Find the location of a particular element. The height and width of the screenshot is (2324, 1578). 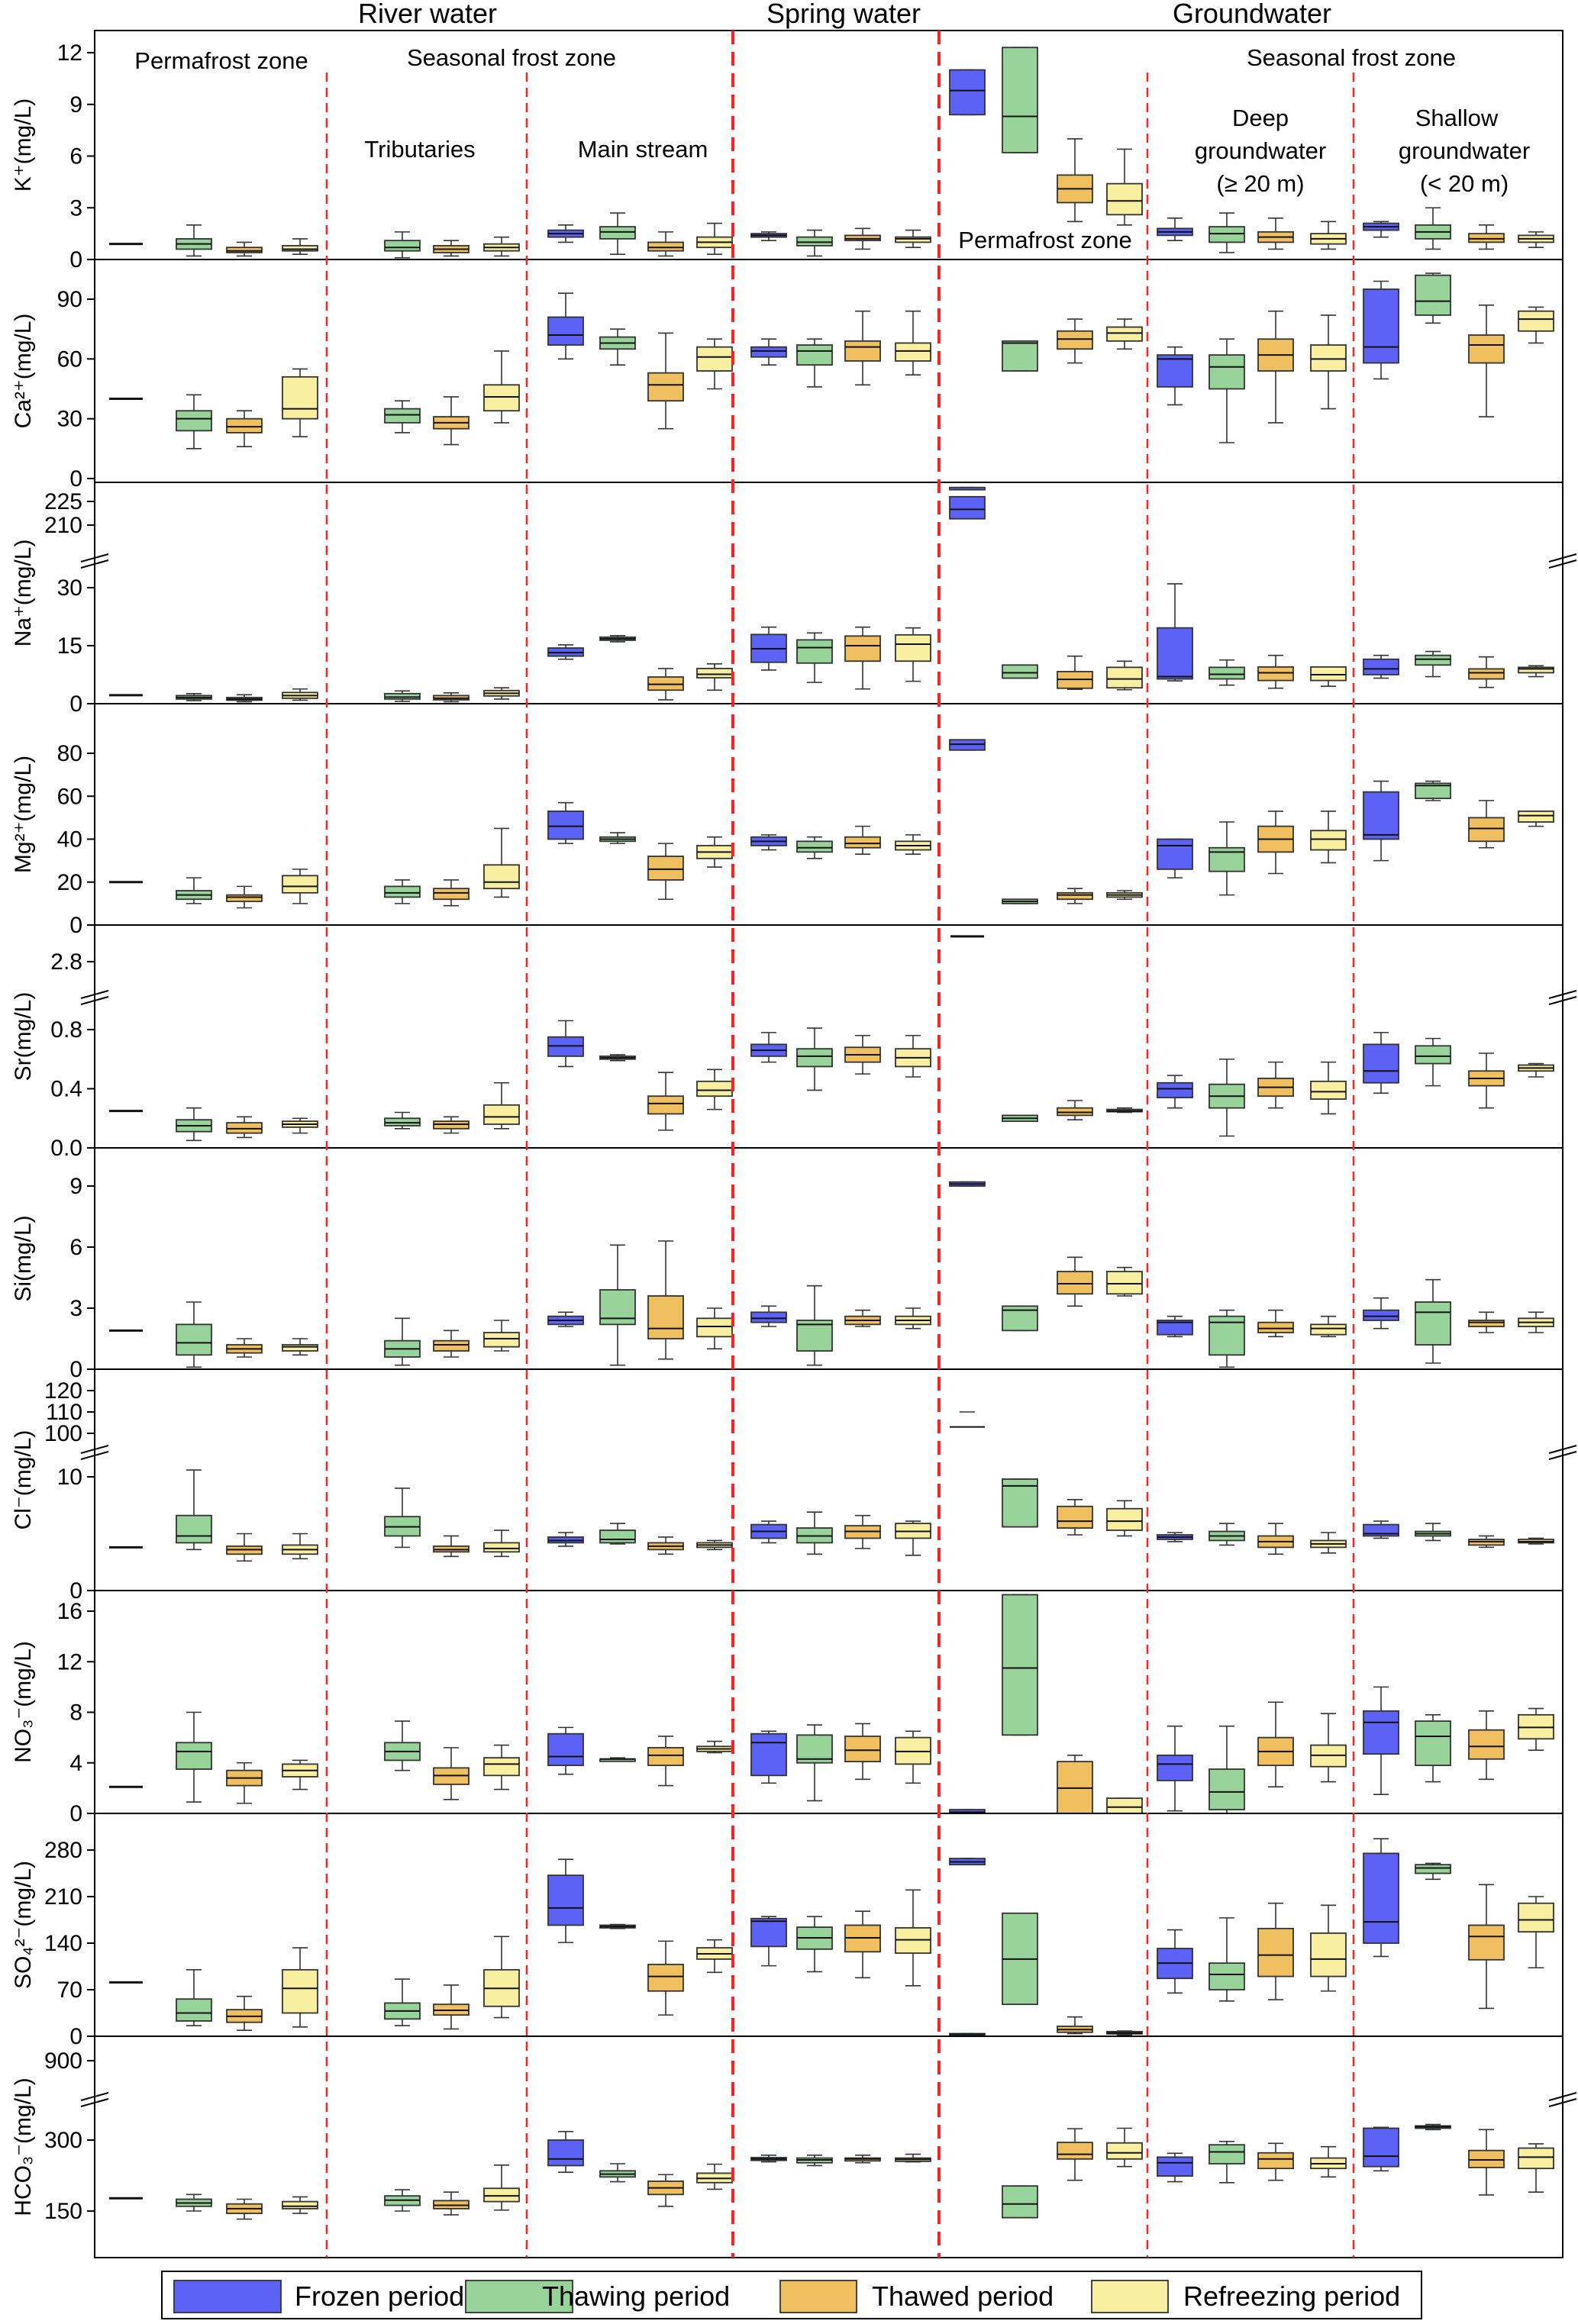

y-tick-label: 6 is located at coordinates (75, 157).